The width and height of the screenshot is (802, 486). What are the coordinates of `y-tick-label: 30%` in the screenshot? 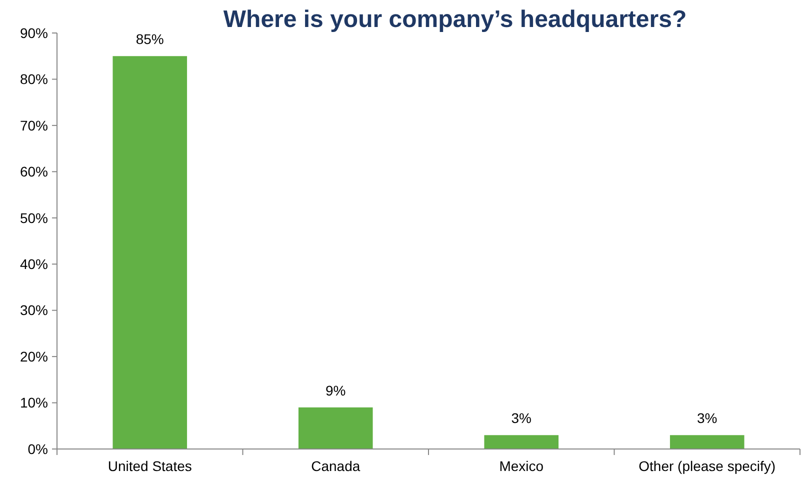 It's located at (34, 310).